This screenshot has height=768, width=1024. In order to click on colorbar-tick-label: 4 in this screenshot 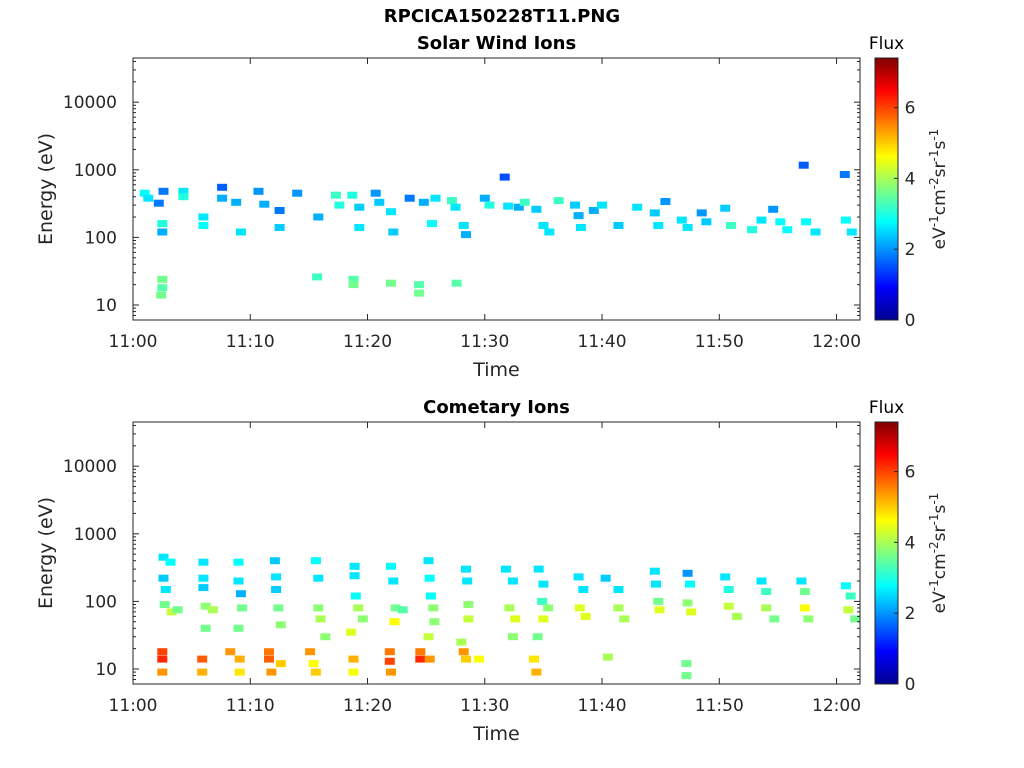, I will do `click(910, 543)`.